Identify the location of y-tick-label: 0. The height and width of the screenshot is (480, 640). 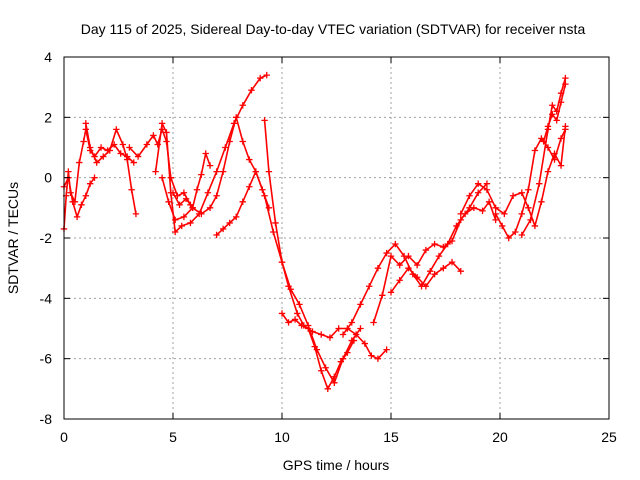
(48, 178).